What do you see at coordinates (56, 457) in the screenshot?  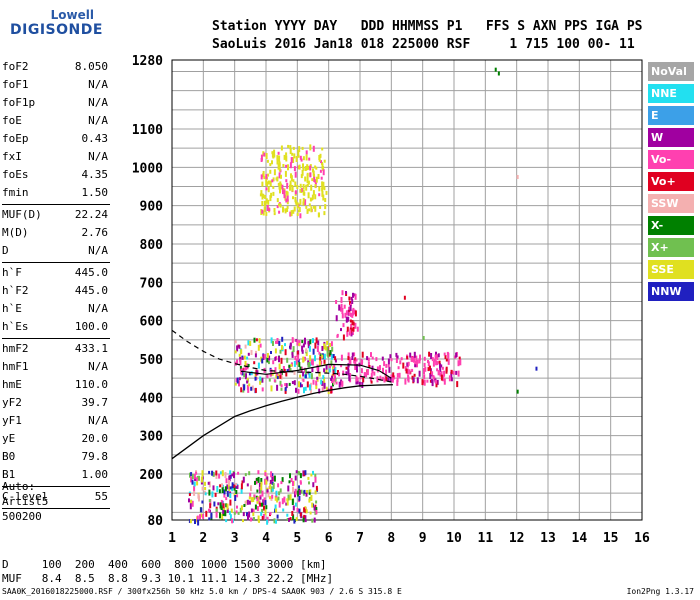 I see `param-row: B0 79.8` at bounding box center [56, 457].